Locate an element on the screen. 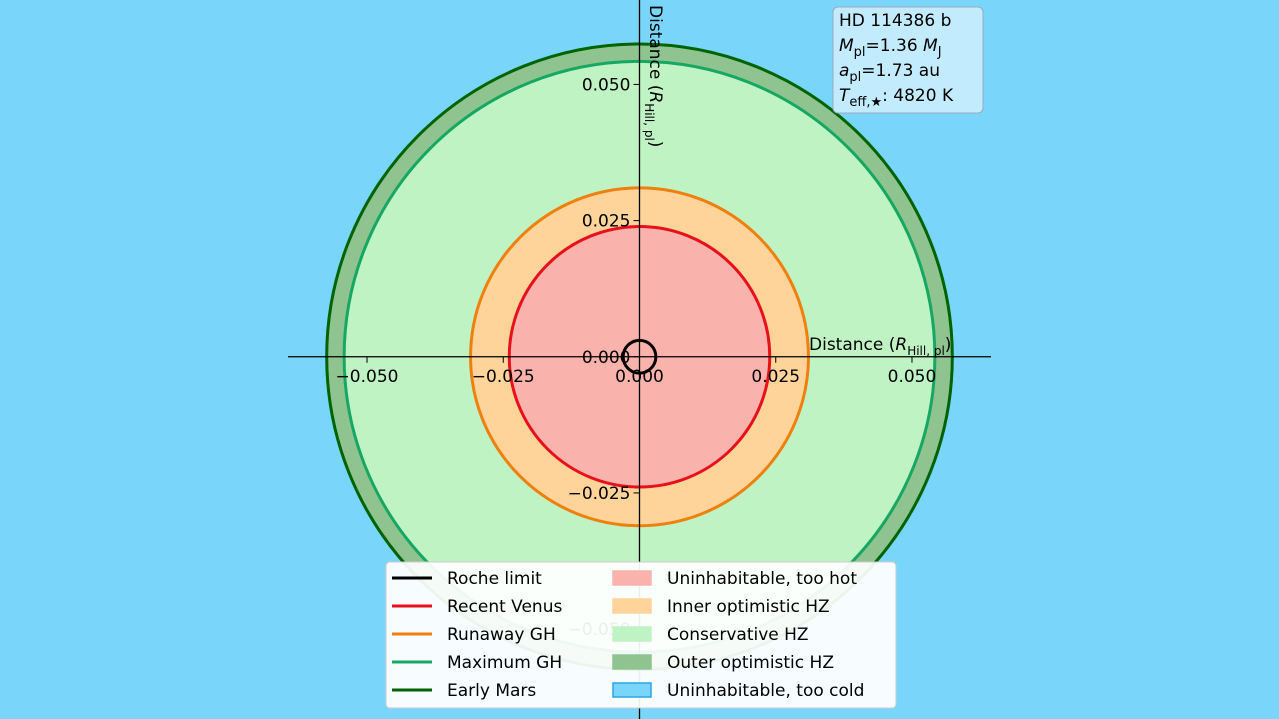 This screenshot has width=1279, height=719. info-text: =1.36 is located at coordinates (895, 46).